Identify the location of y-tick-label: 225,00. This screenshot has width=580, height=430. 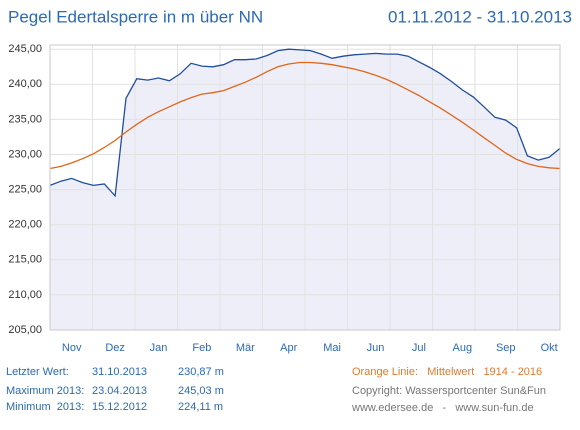
(25, 190).